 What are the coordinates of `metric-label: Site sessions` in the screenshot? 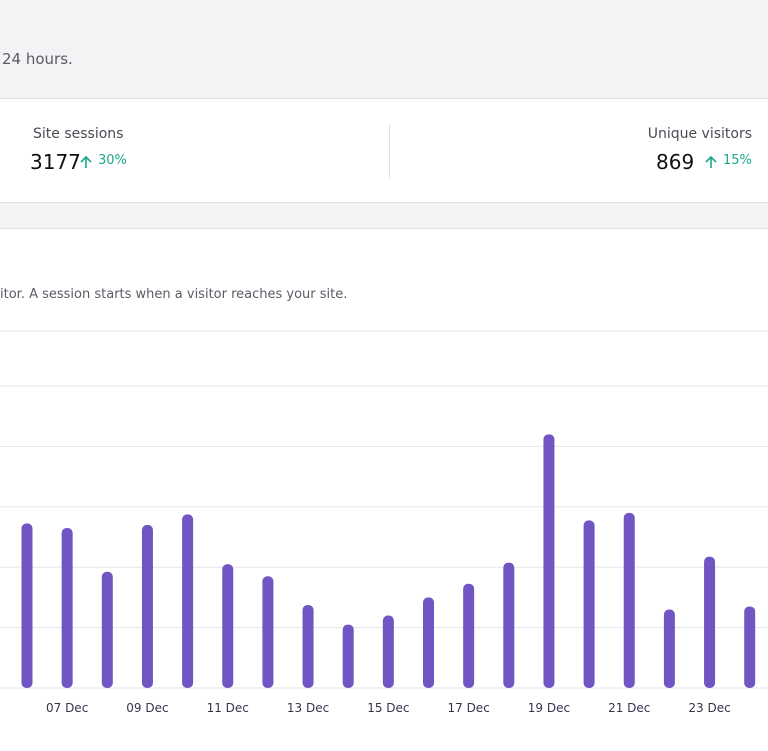 It's located at (78, 134).